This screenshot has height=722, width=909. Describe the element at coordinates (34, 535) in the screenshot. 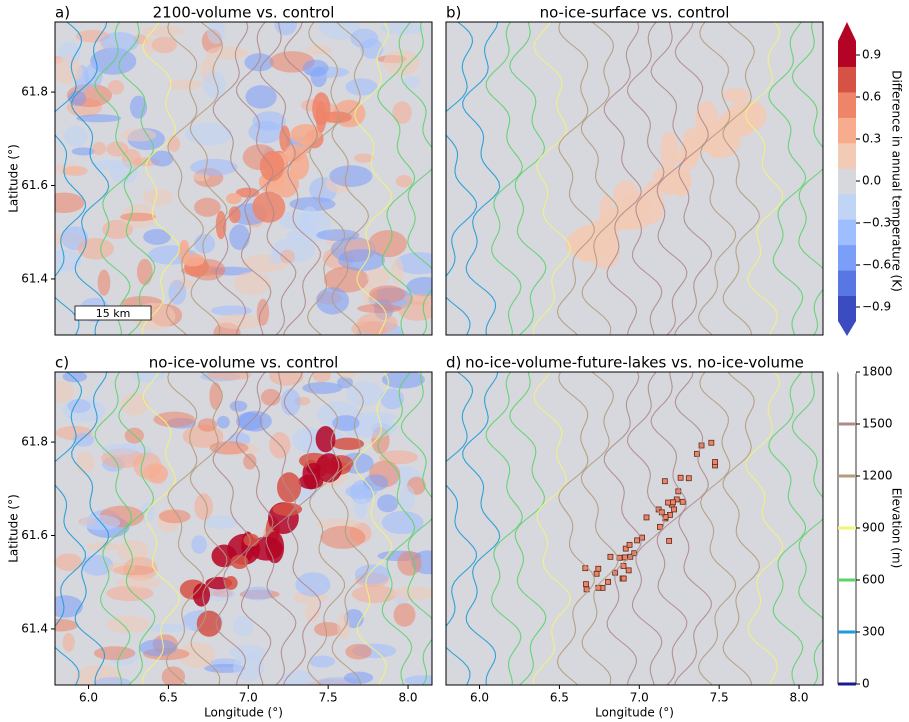

I see `y-tick-label: 61.6` at that location.